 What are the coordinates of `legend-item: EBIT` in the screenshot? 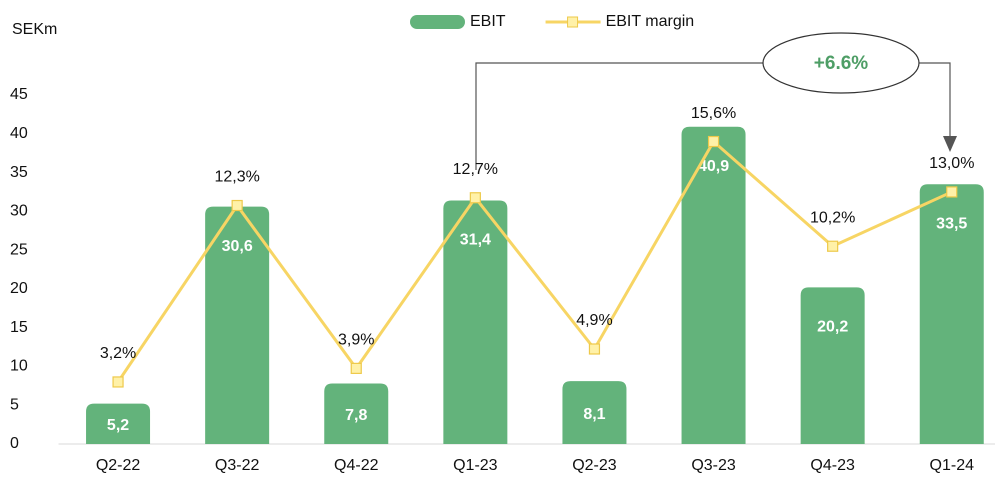 It's located at (458, 21).